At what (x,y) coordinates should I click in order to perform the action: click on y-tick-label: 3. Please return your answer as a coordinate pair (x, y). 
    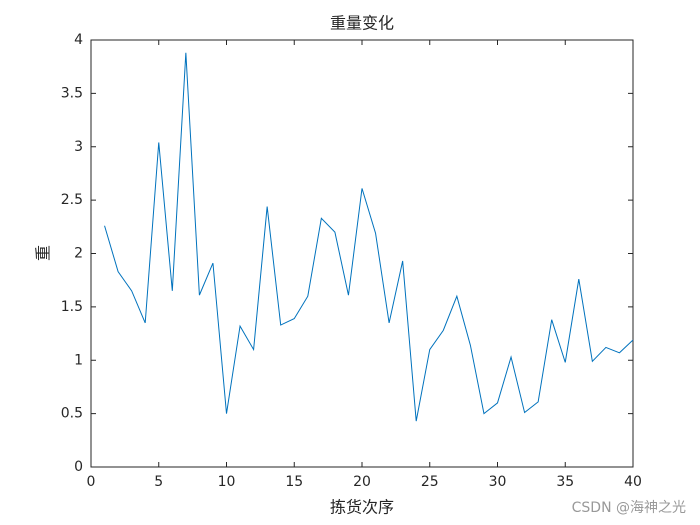
    Looking at the image, I should click on (78, 147).